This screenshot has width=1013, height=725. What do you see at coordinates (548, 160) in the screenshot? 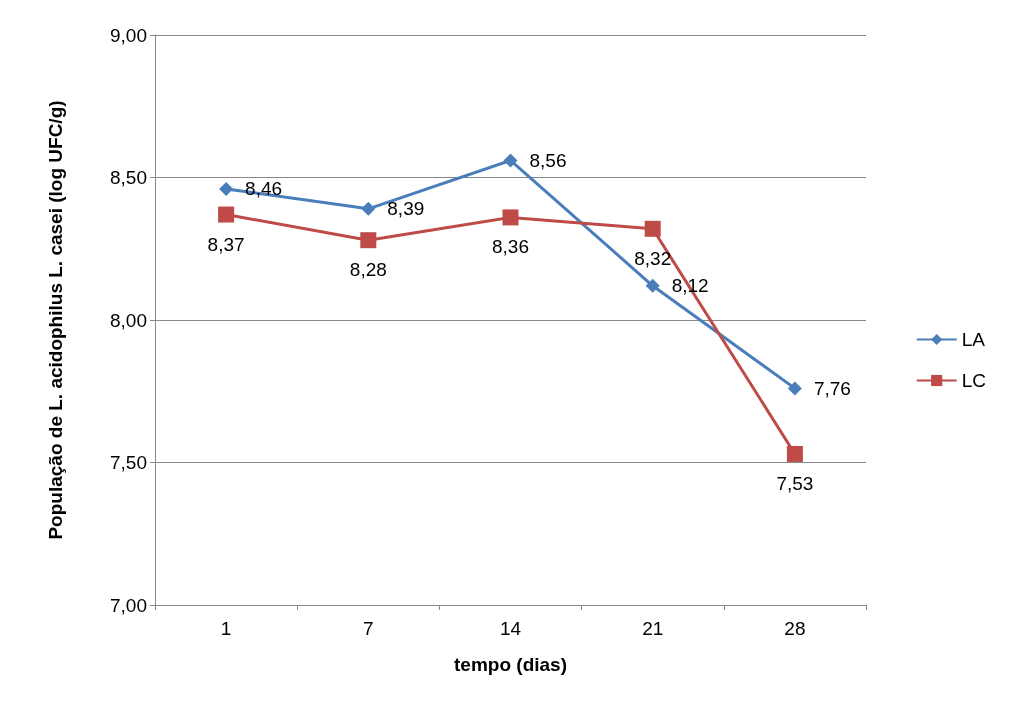
I see `data-label: 8,56` at bounding box center [548, 160].